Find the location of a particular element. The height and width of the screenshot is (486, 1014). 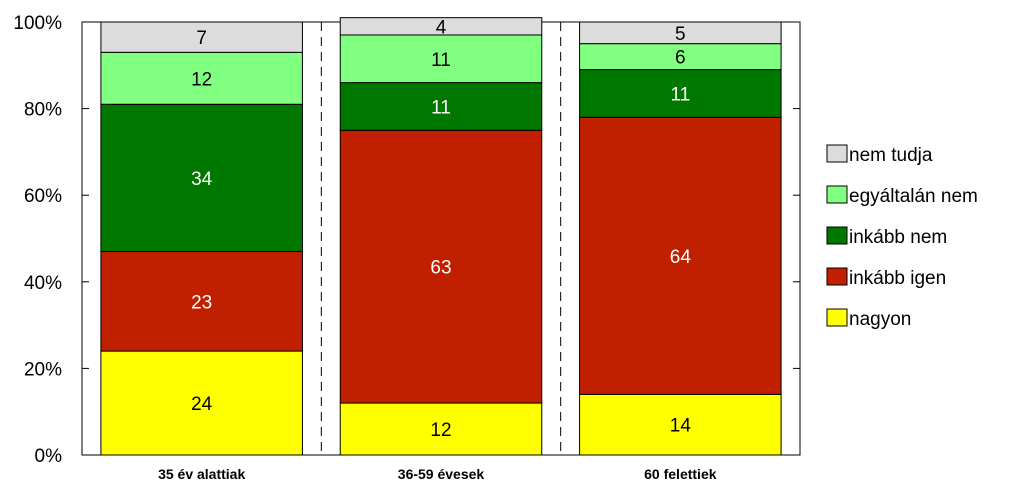

y-tick-label: 0% is located at coordinates (49, 456).